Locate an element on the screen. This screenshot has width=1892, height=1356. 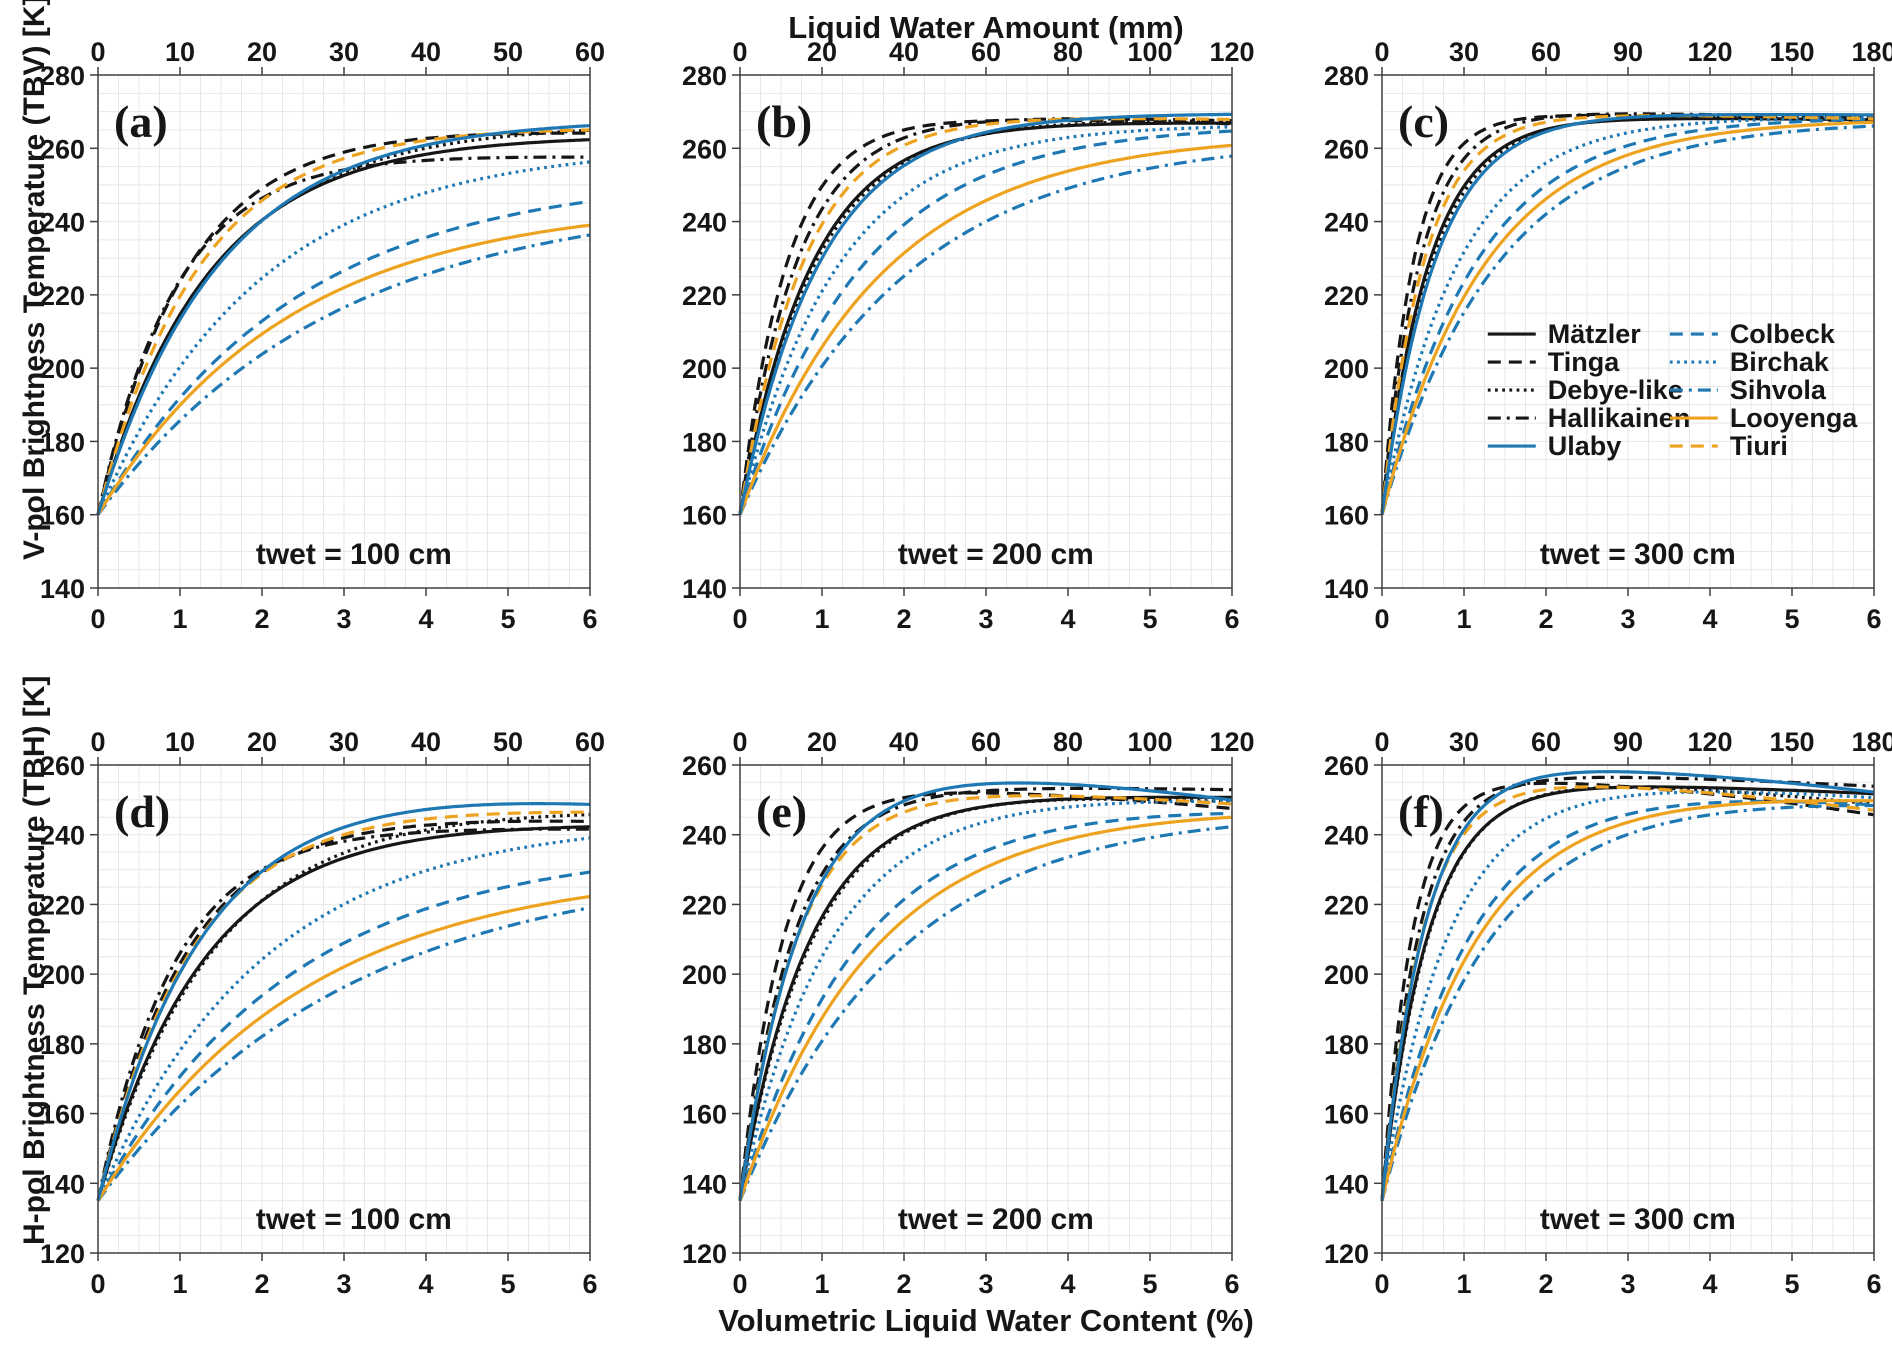
legend-item-debye-like: Debye-like is located at coordinates (1585, 390).